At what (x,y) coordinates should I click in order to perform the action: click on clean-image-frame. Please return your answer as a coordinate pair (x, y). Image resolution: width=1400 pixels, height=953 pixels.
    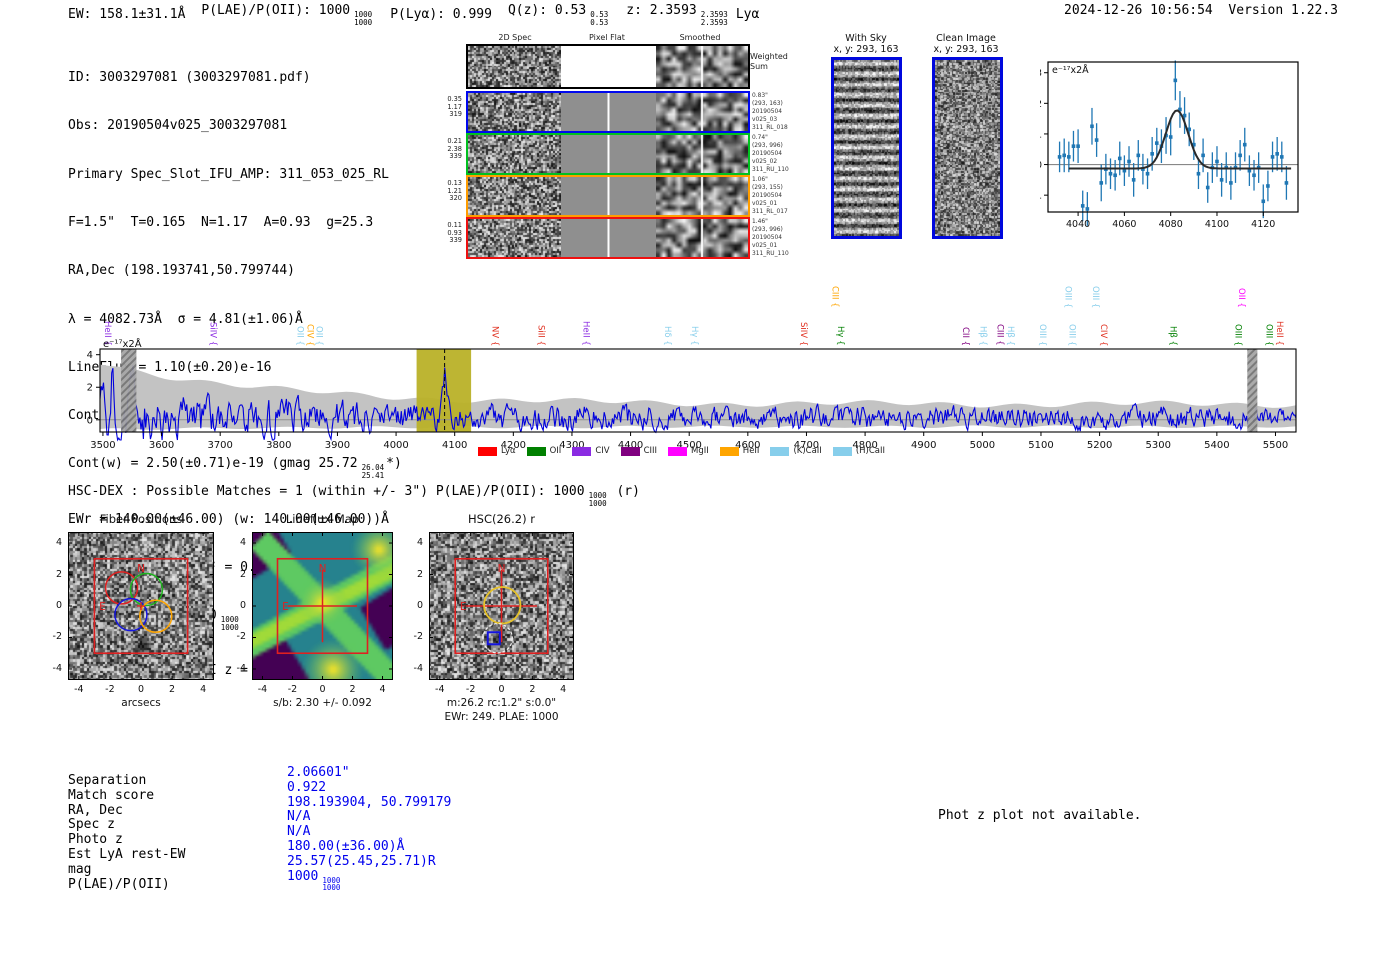
    Looking at the image, I should click on (967, 148).